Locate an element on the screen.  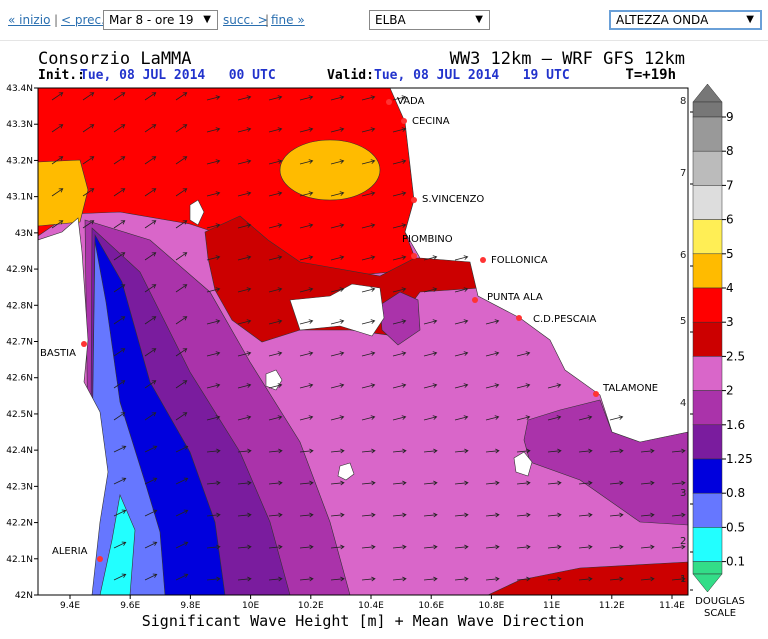
prev-link: < prec. is located at coordinates (83, 20).